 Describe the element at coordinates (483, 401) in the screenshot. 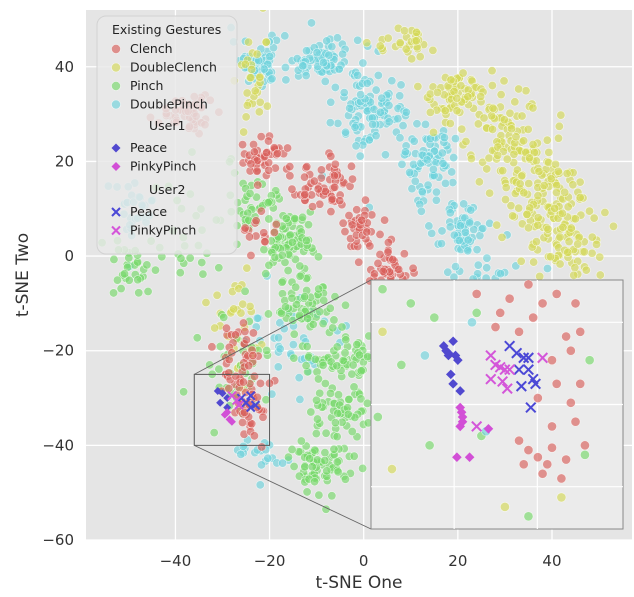

I see `inset-points` at that location.